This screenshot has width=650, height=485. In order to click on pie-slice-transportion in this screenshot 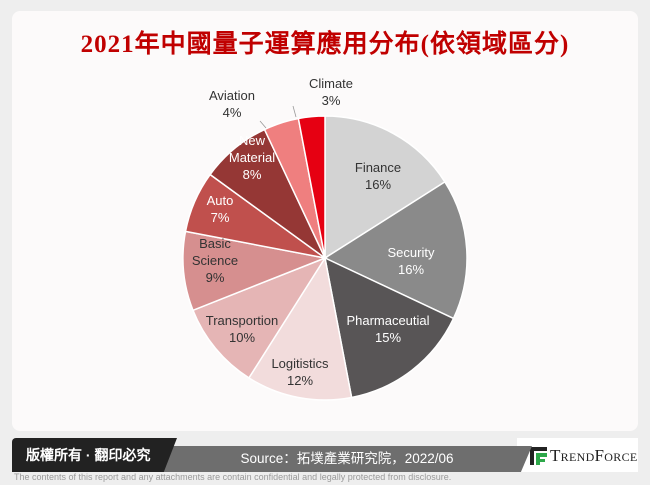, I will do `click(259, 317)`.